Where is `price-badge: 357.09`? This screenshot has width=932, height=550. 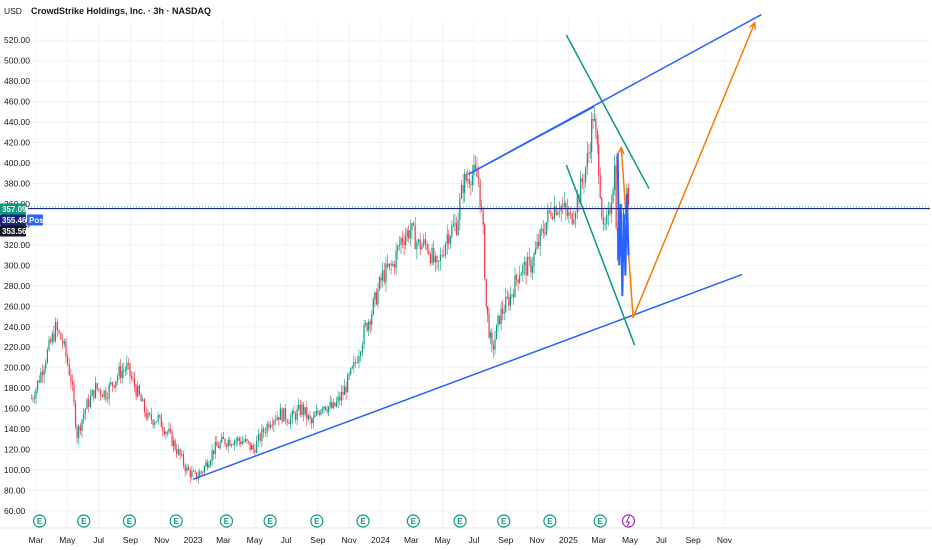
price-badge: 357.09 is located at coordinates (13, 209).